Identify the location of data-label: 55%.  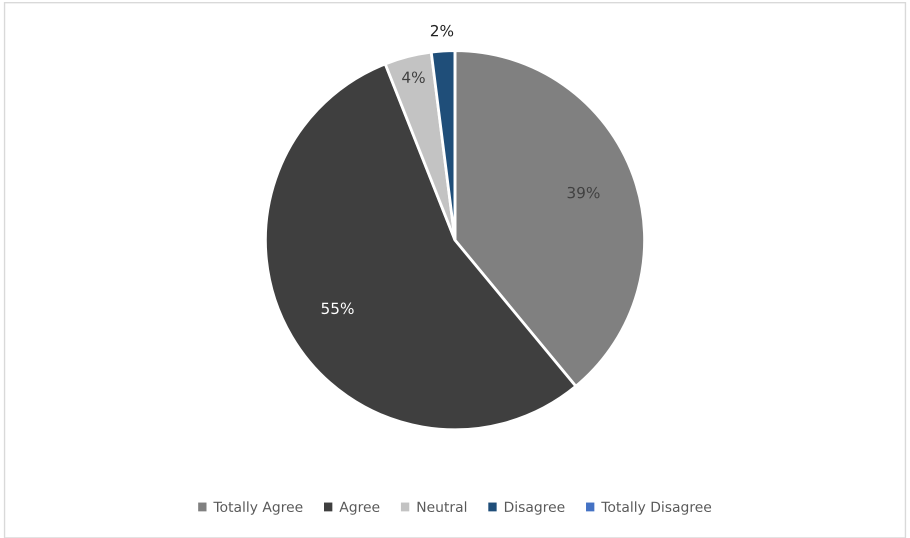
(338, 308).